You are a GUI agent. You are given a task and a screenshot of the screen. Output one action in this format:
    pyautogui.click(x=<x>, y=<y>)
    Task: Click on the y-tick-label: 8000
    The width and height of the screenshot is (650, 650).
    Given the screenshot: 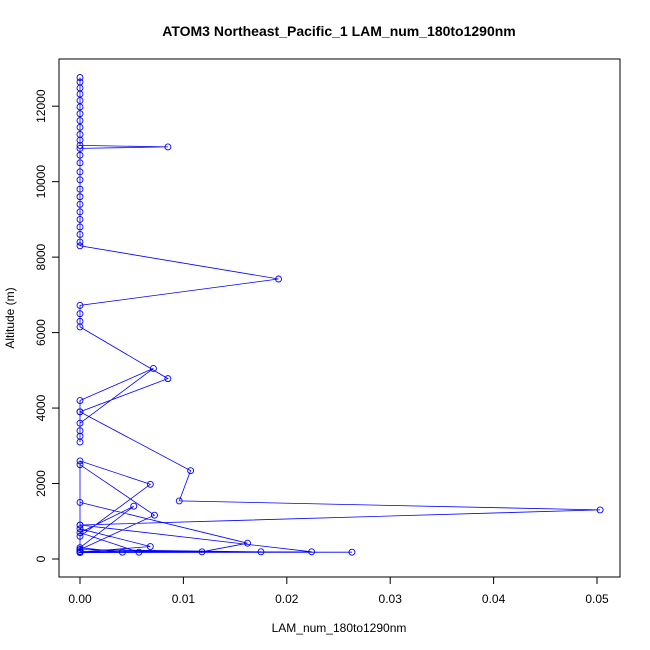 What is the action you would take?
    pyautogui.click(x=41, y=256)
    